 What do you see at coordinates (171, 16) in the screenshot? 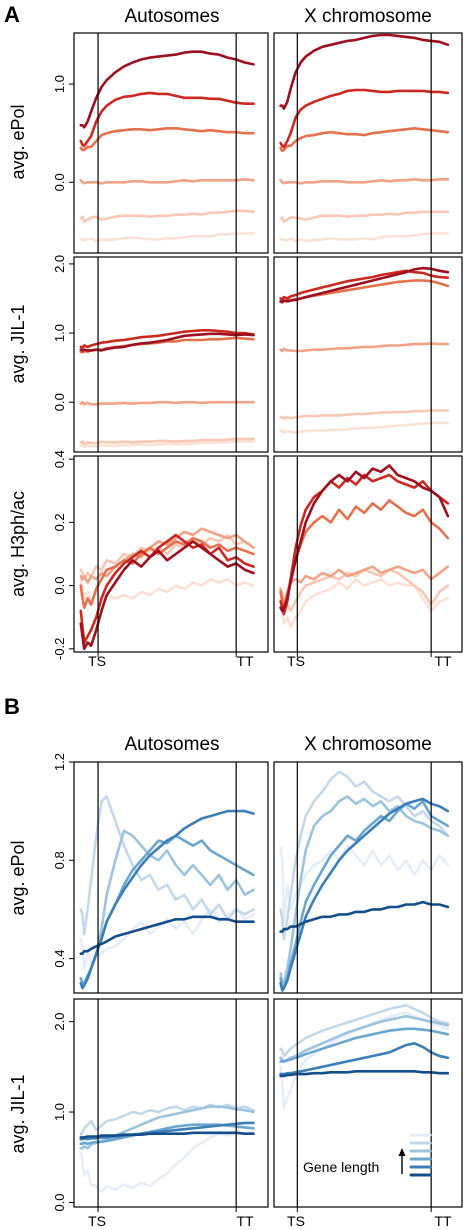
I see `col-title-autosomes-a: Autosomes` at bounding box center [171, 16].